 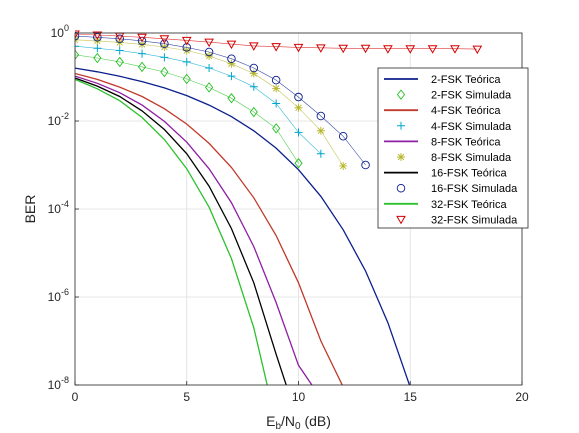 I want to click on legend-label: 32-FSK Teórica, so click(x=469, y=205).